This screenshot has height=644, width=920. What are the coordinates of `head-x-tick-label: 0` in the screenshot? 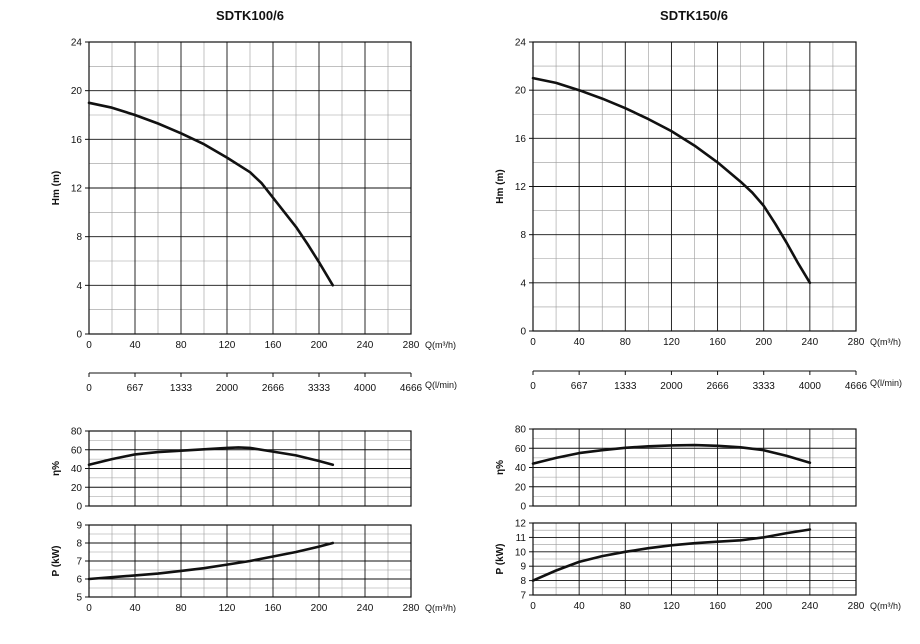 It's located at (89, 345).